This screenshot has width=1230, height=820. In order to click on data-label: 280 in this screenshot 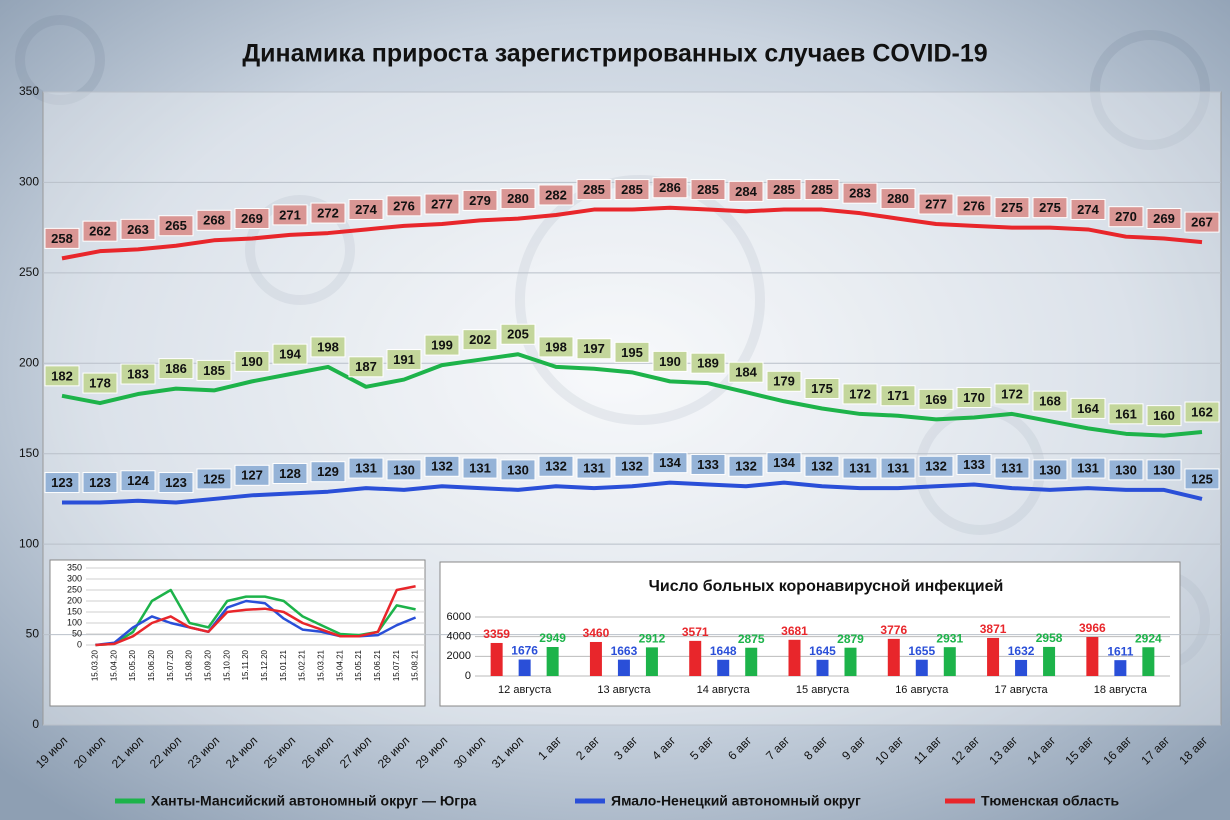, I will do `click(518, 198)`.